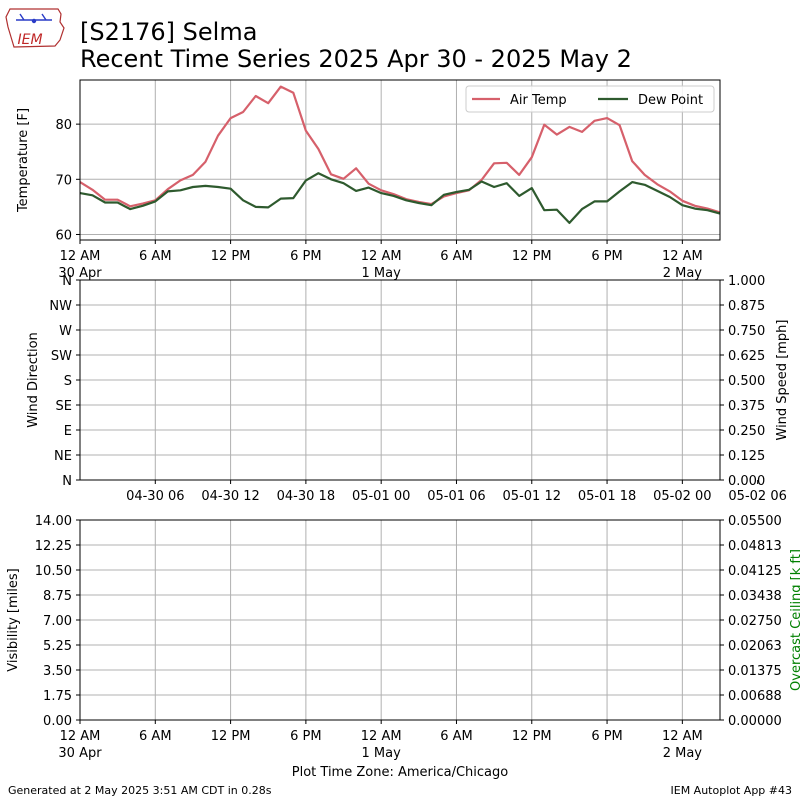 The image size is (800, 804). Describe the element at coordinates (63, 235) in the screenshot. I see `y-tick-label: 60` at that location.